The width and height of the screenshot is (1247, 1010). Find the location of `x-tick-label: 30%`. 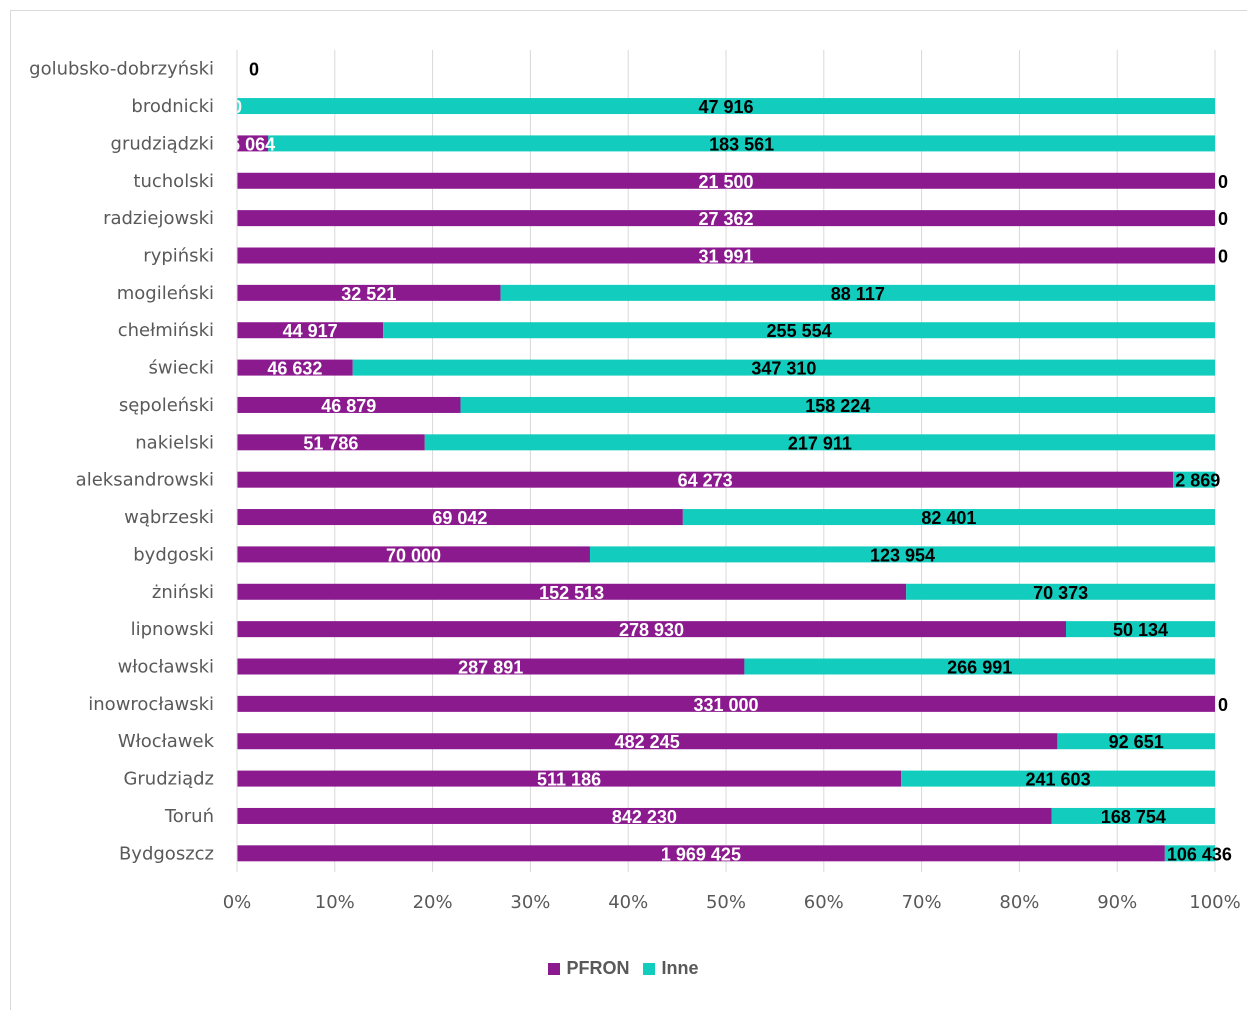

x-tick-label: 30% is located at coordinates (530, 902).